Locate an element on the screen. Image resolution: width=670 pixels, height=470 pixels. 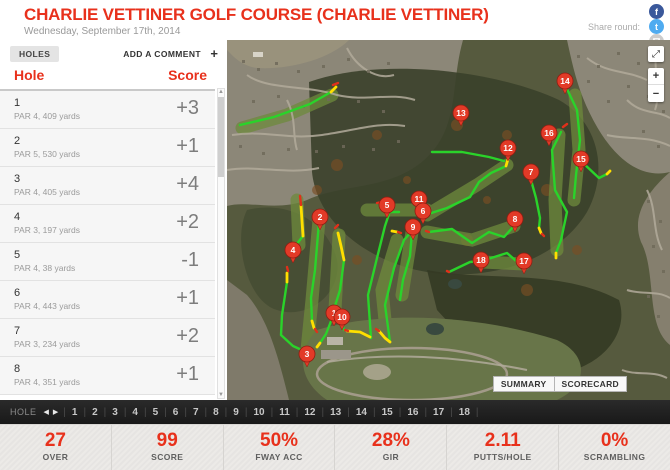
marker-number: 9 is located at coordinates (413, 227).